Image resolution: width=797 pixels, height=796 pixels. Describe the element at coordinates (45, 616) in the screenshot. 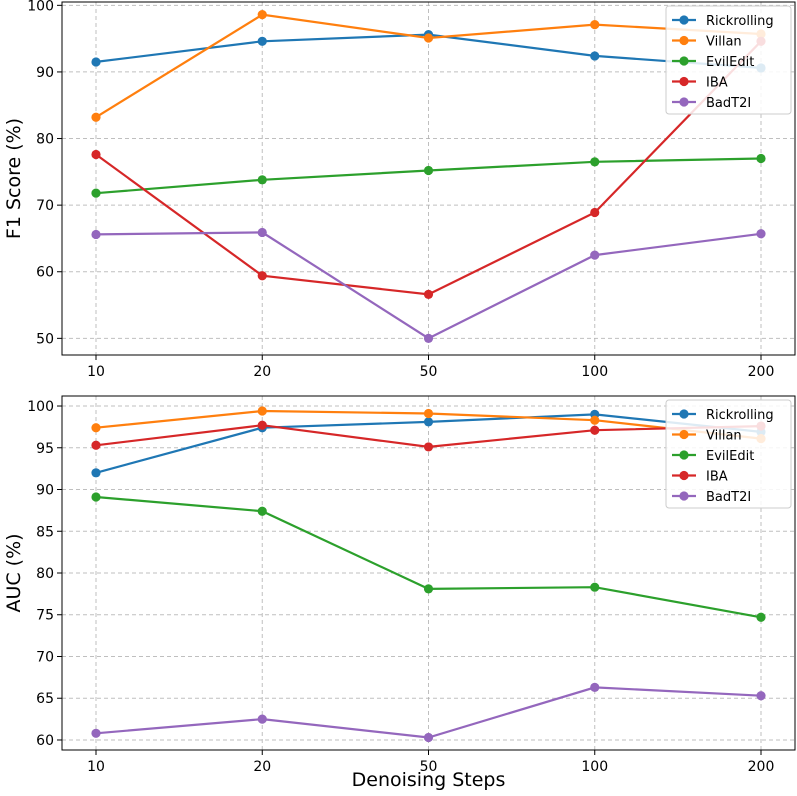

I see `y-tick-label: 75` at that location.